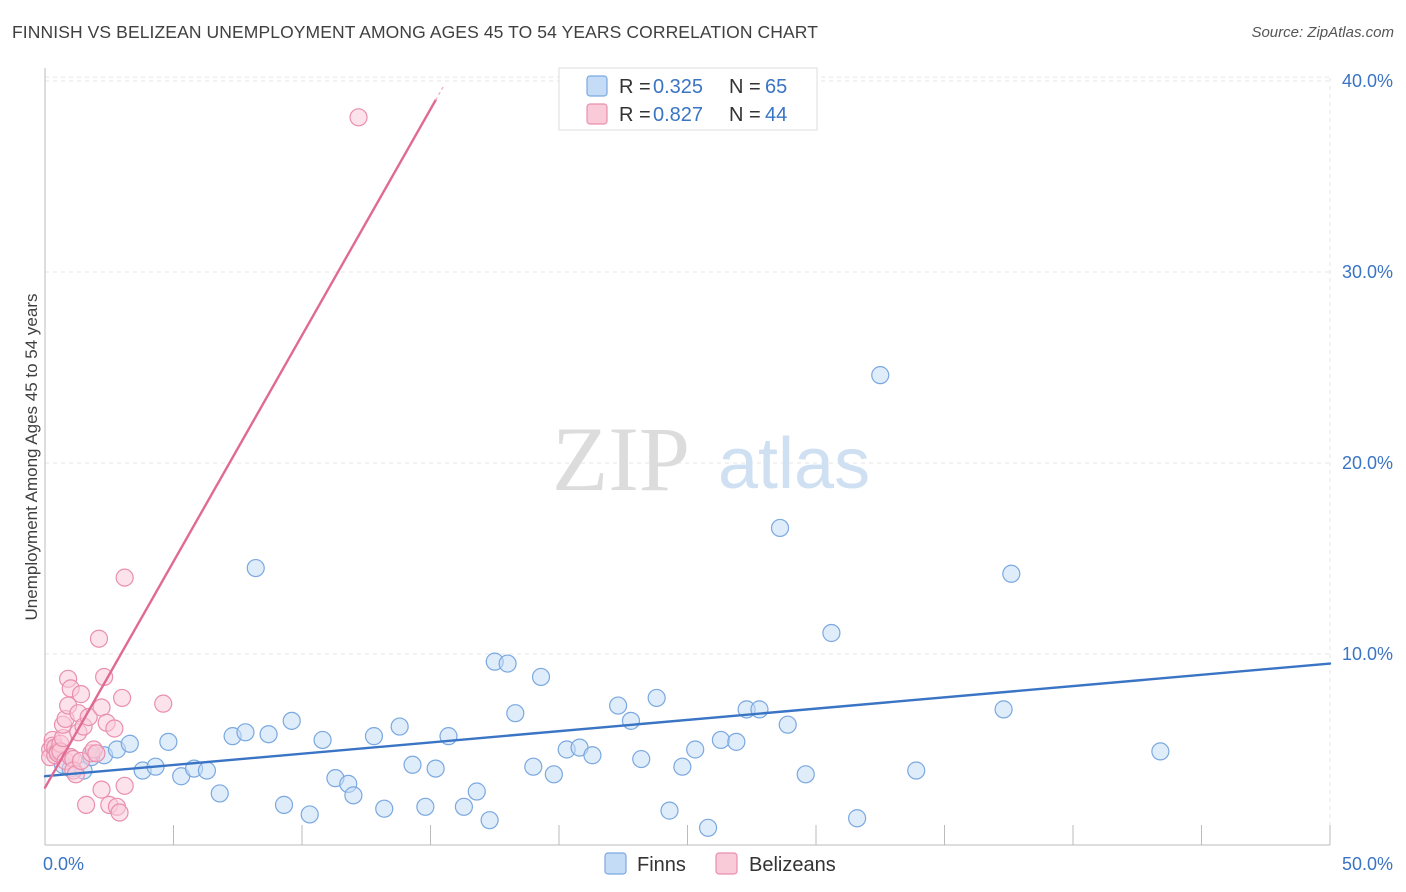  I want to click on belizeans-trend-extension, so click(439, 93).